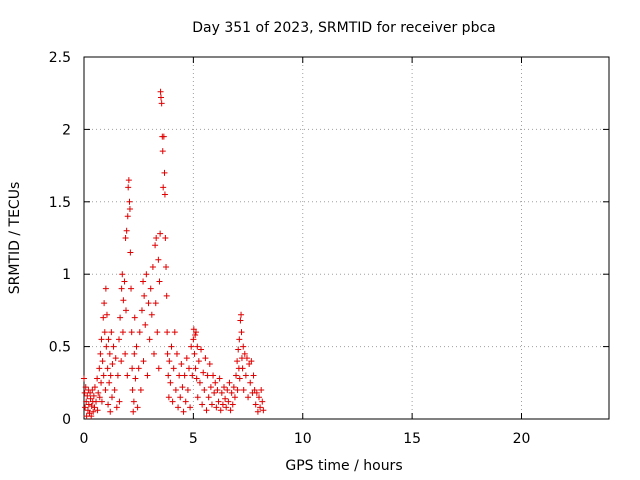  What do you see at coordinates (66, 420) in the screenshot?
I see `y-tick-label: 0` at bounding box center [66, 420].